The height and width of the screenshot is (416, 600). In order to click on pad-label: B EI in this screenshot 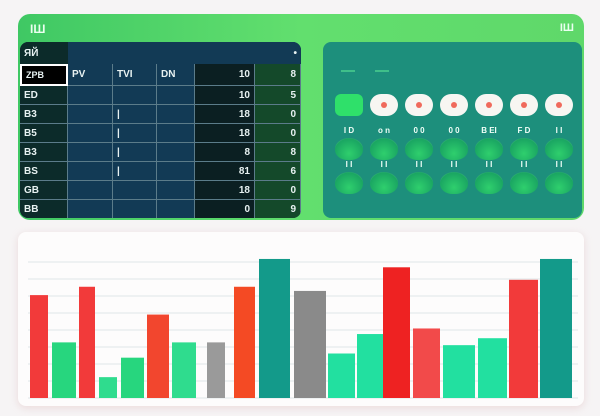, I will do `click(489, 130)`.